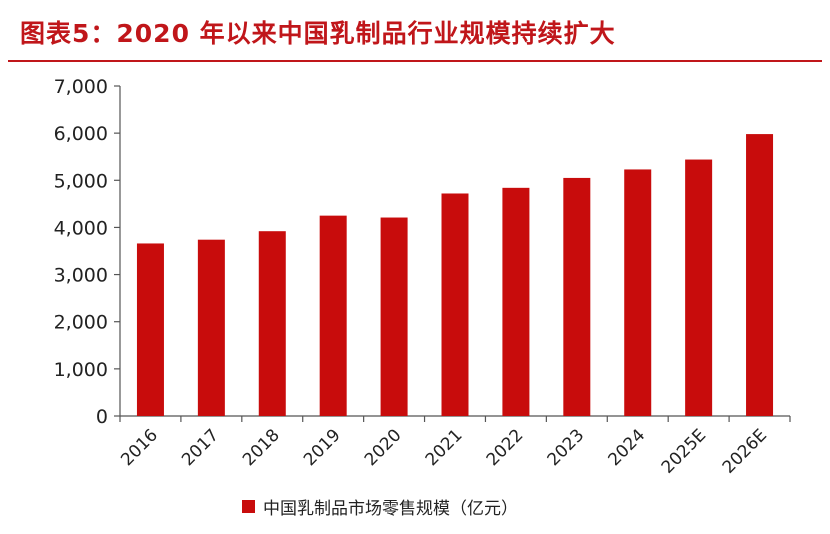 The height and width of the screenshot is (534, 830). Describe the element at coordinates (150, 329) in the screenshot. I see `bar-2016` at that location.